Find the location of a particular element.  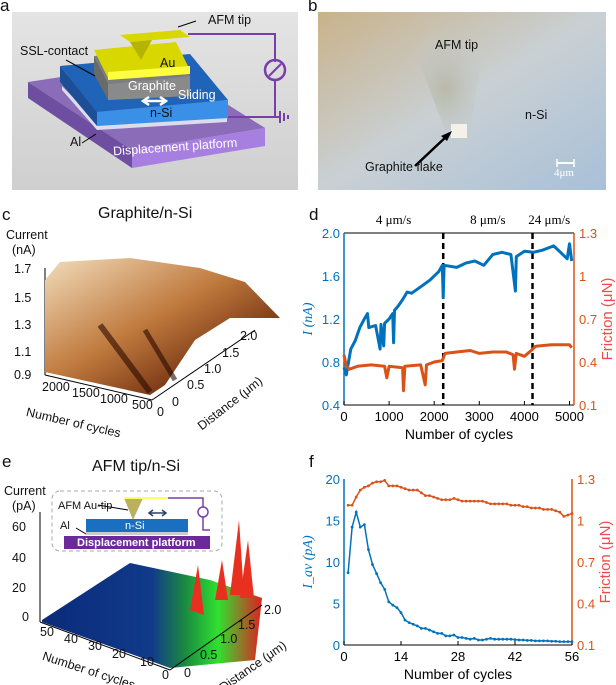

c-ytick: 0.5 is located at coordinates (196, 385).